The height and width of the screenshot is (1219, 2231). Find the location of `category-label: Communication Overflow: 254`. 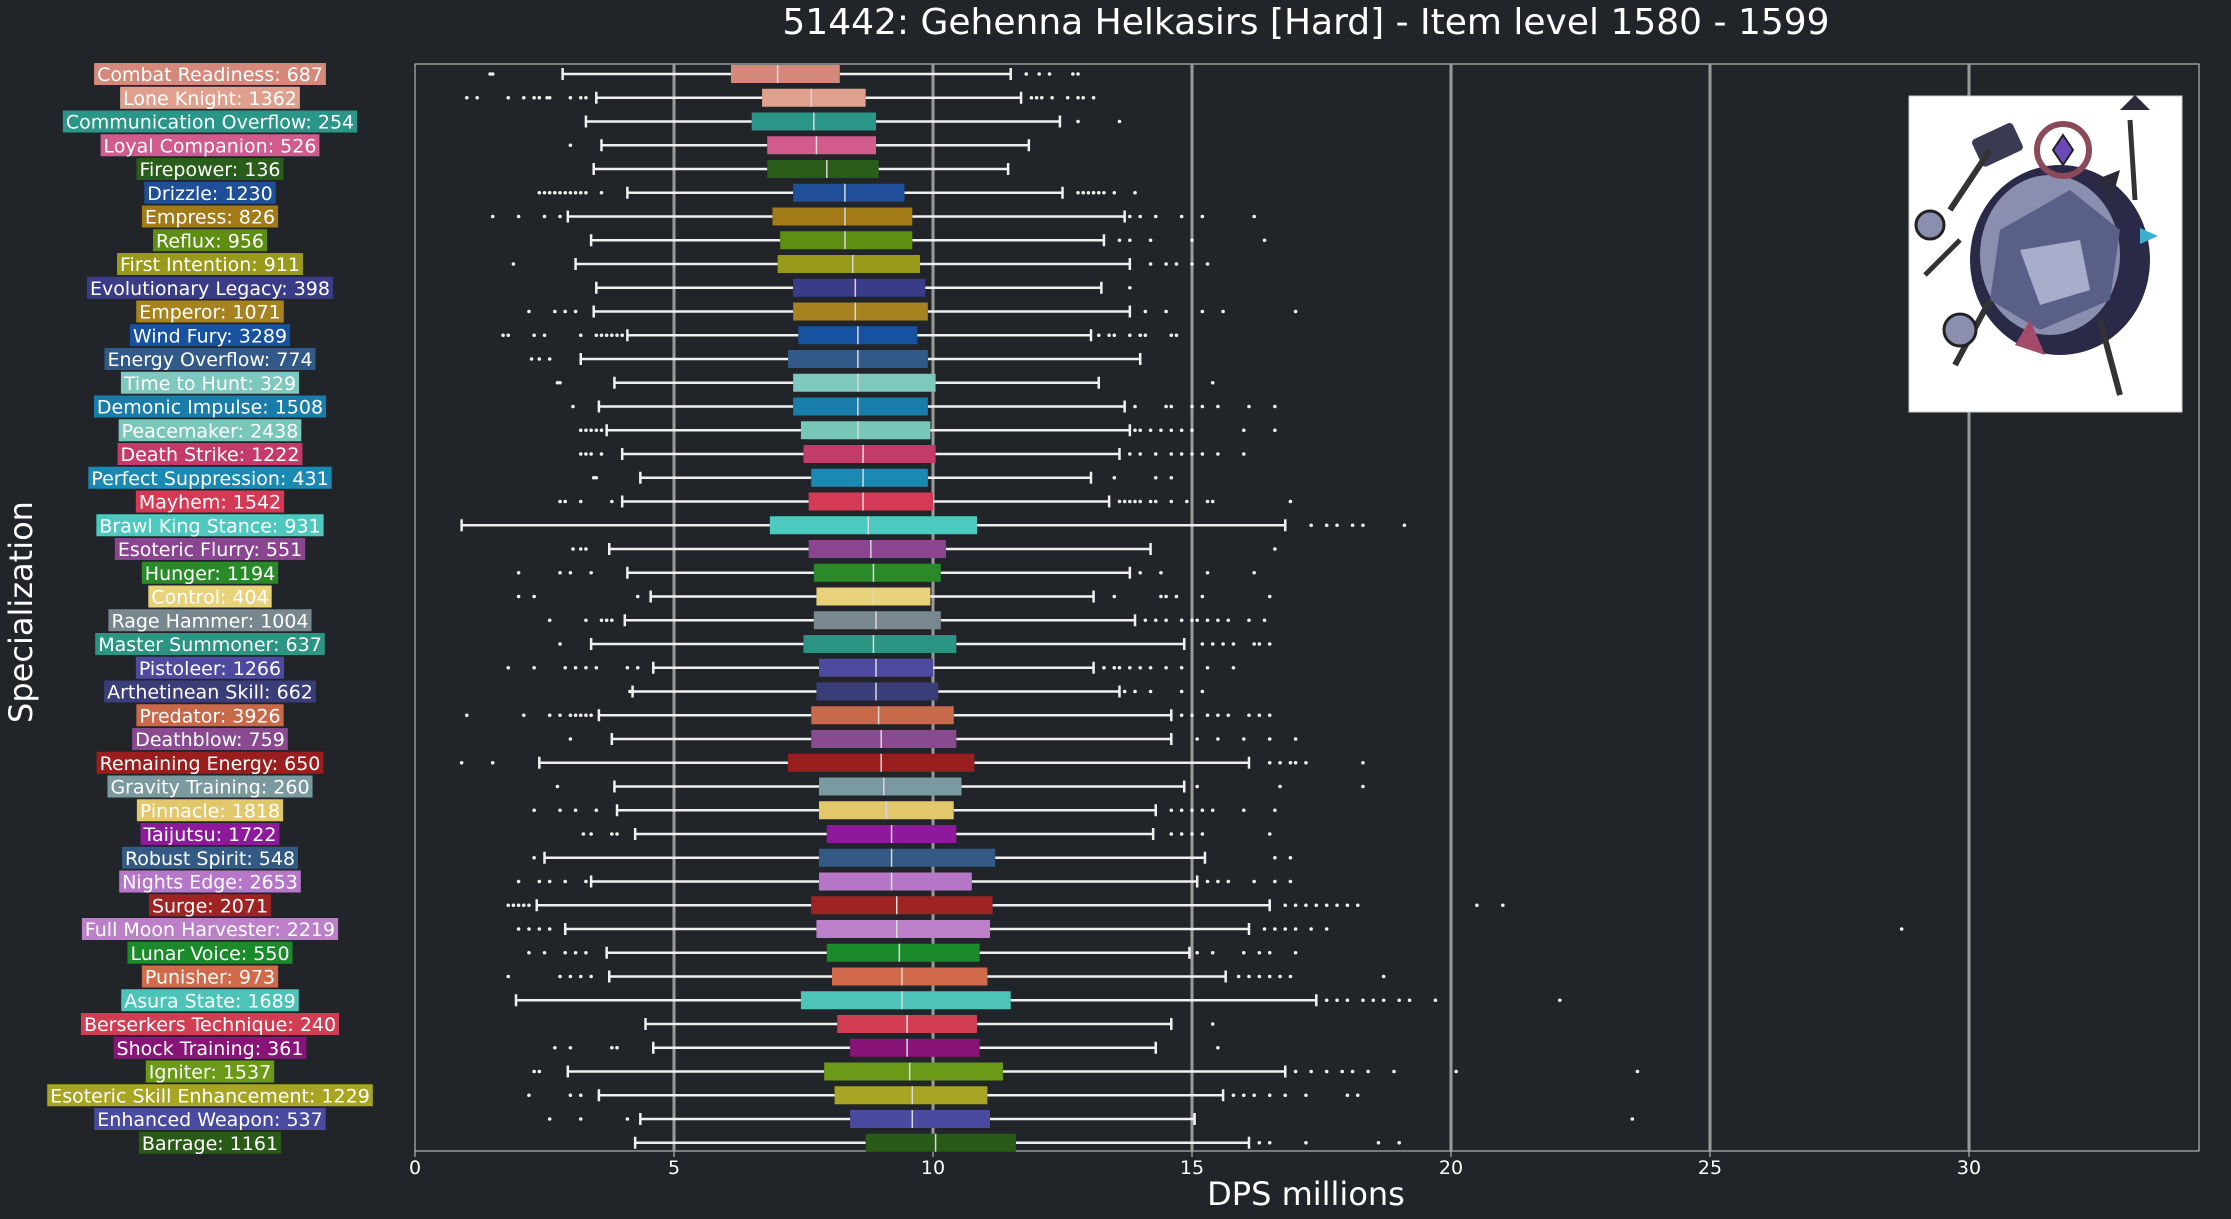

category-label: Communication Overflow: 254 is located at coordinates (210, 123).